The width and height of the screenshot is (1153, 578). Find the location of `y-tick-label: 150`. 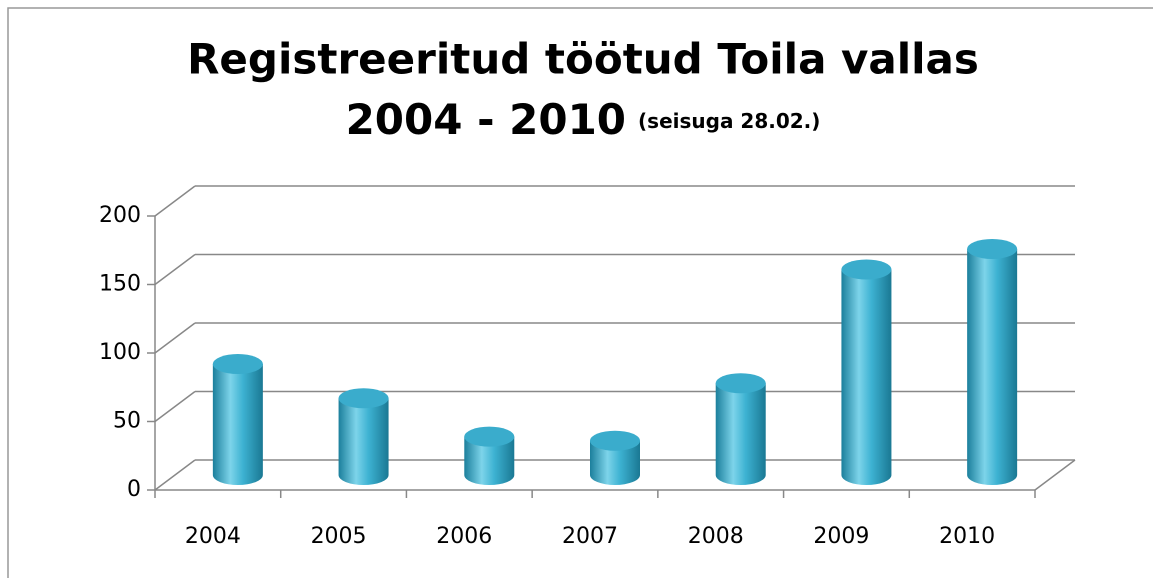

y-tick-label: 150 is located at coordinates (120, 284).